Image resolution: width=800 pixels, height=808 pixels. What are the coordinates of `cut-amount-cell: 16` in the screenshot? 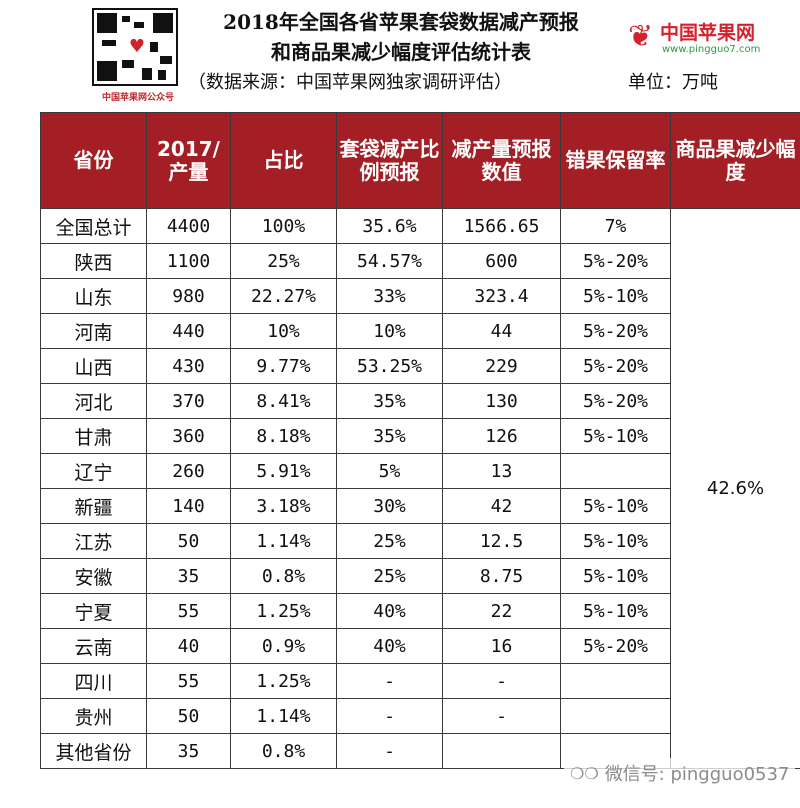 It's located at (501, 646).